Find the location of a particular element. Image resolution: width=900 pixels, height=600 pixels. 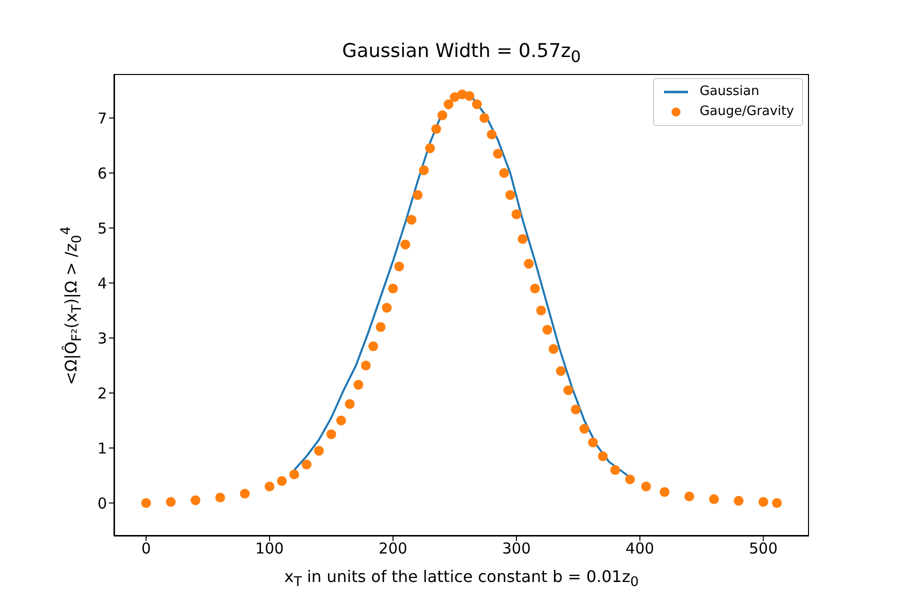

y-tick-label: 7 is located at coordinates (102, 118).